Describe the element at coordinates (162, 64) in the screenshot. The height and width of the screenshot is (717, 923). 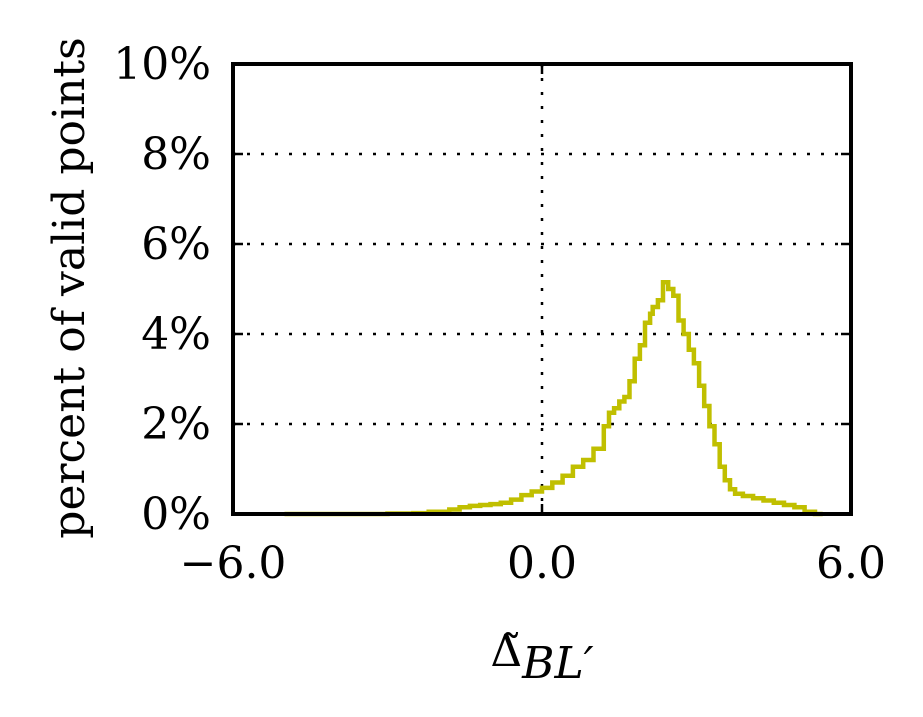
I see `y-tick-label: 10%` at that location.